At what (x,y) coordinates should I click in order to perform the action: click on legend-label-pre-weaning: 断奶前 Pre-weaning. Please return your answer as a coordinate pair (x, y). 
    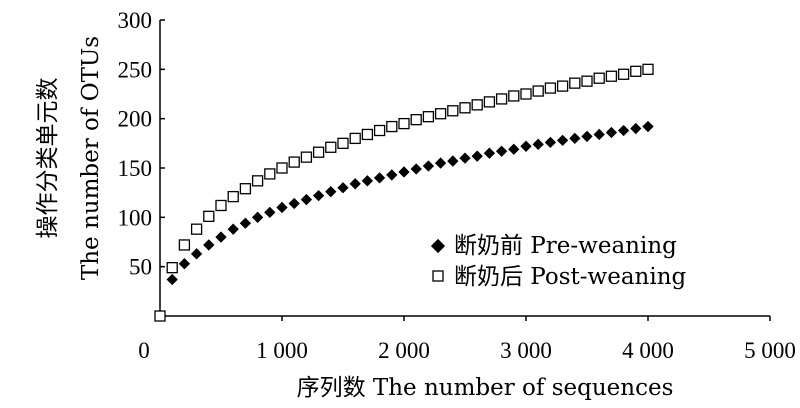
    Looking at the image, I should click on (565, 246).